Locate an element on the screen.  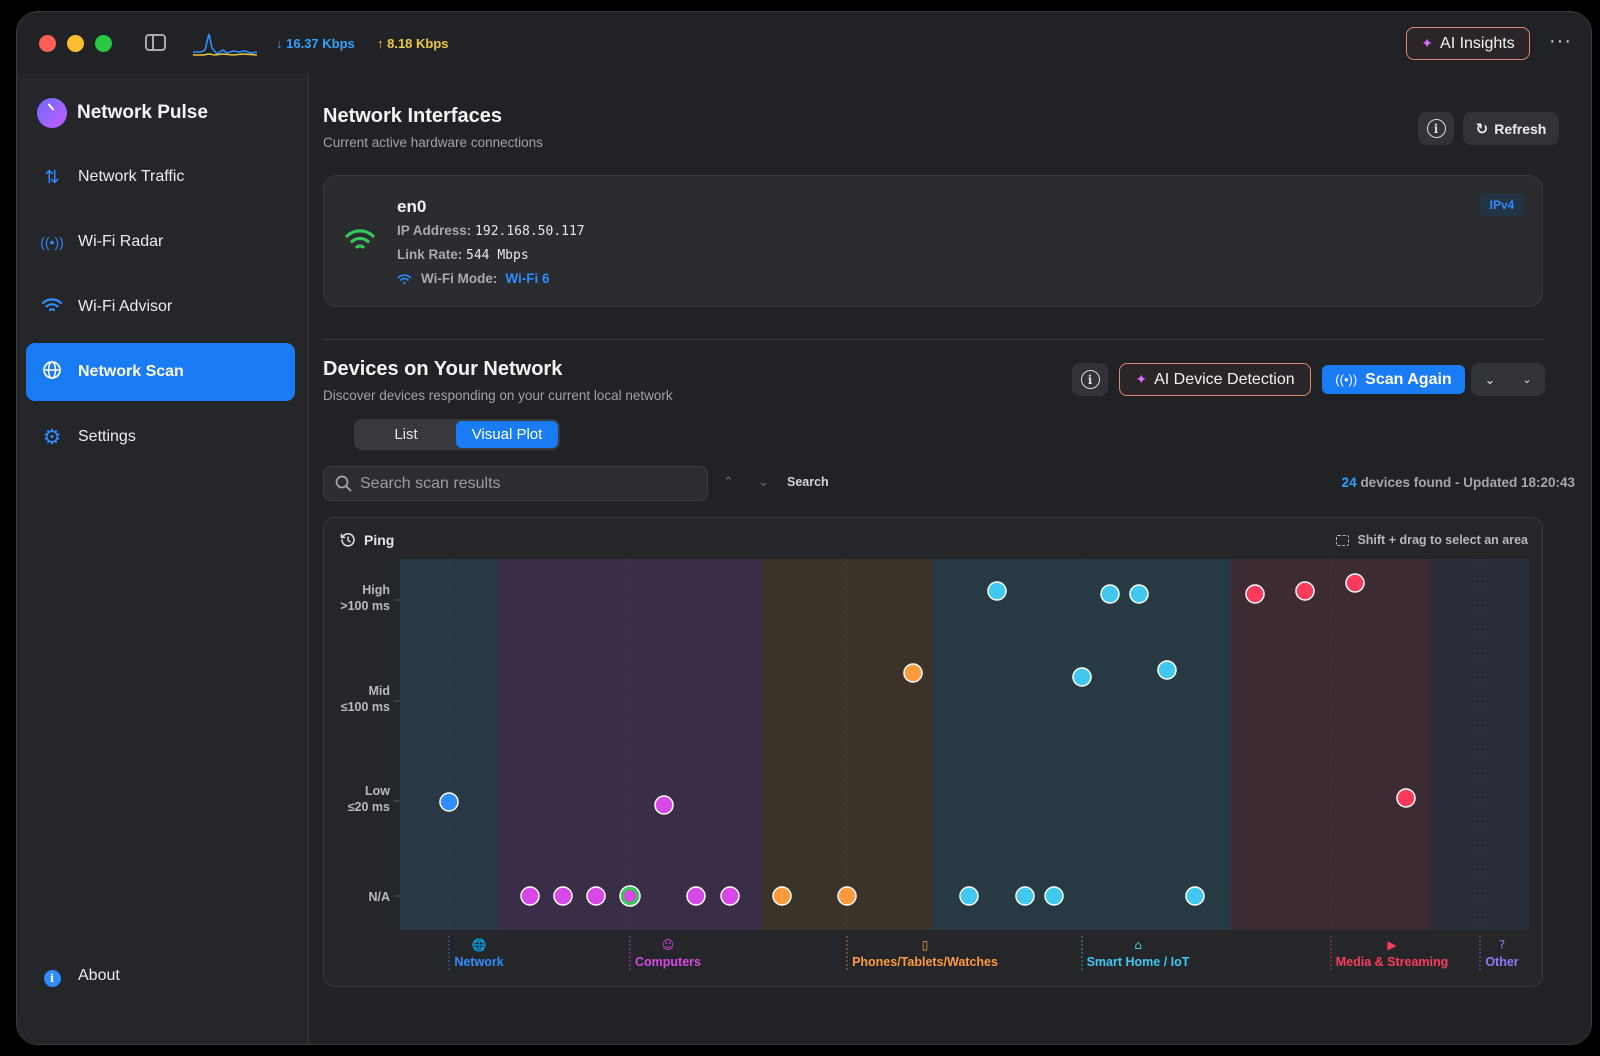
interfaces-title: Network Interfaces is located at coordinates (412, 116).